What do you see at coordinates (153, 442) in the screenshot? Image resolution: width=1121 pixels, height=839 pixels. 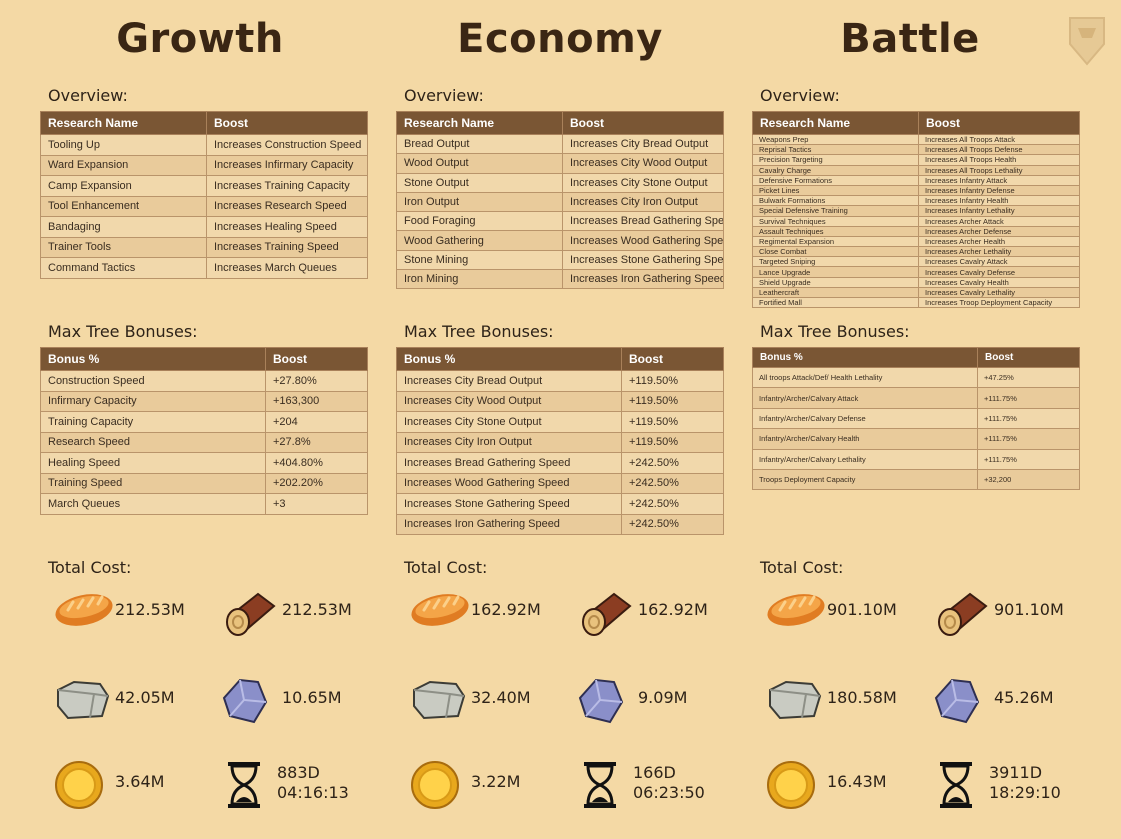 I see `table-cell: Research Speed` at bounding box center [153, 442].